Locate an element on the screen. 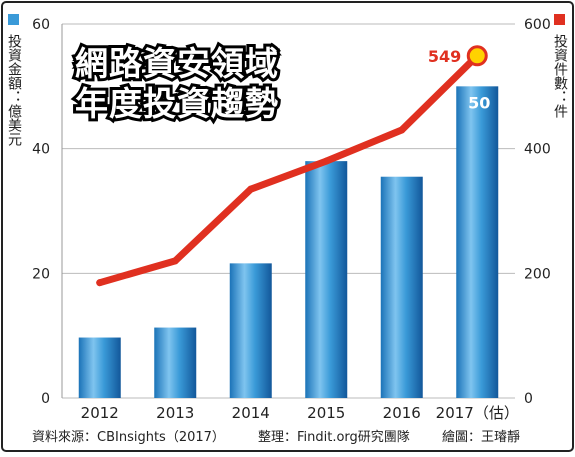  x-tick-label: 2015 is located at coordinates (326, 413).